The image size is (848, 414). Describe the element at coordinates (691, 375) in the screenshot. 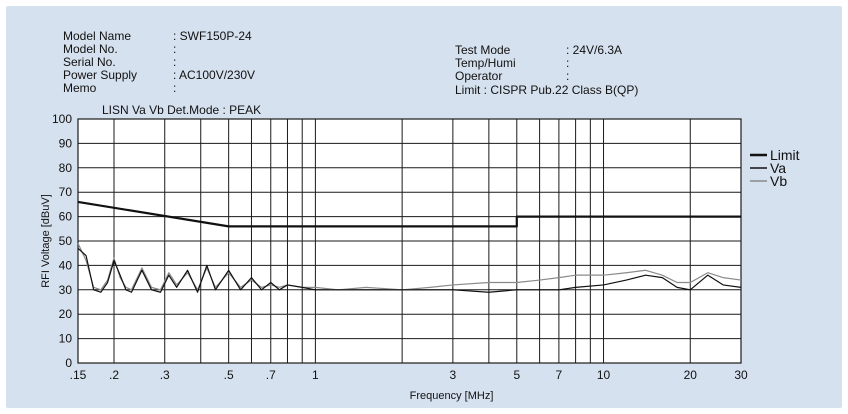

I see `x-tick-label: 20` at that location.